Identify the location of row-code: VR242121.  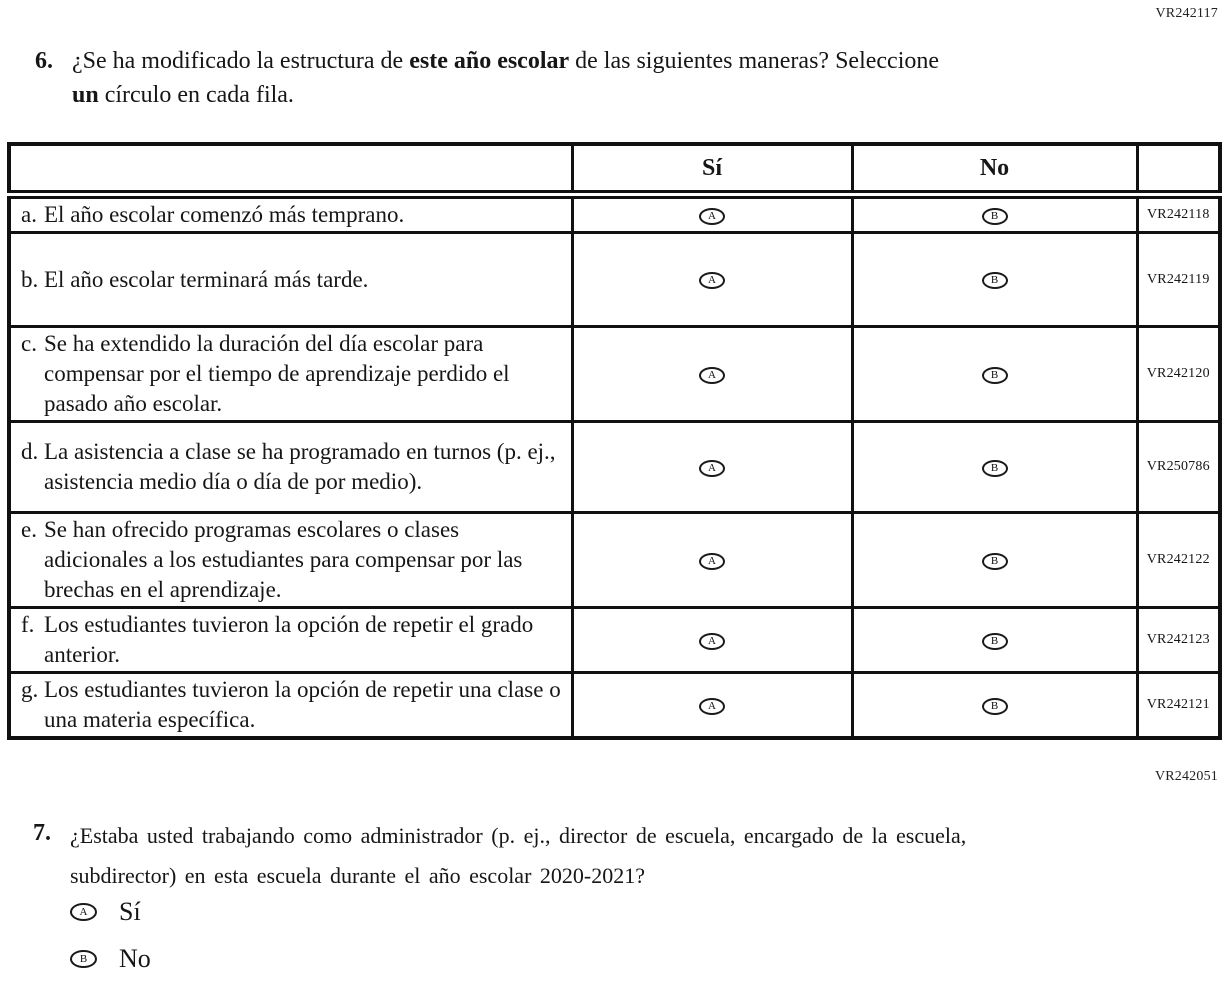
(1178, 705).